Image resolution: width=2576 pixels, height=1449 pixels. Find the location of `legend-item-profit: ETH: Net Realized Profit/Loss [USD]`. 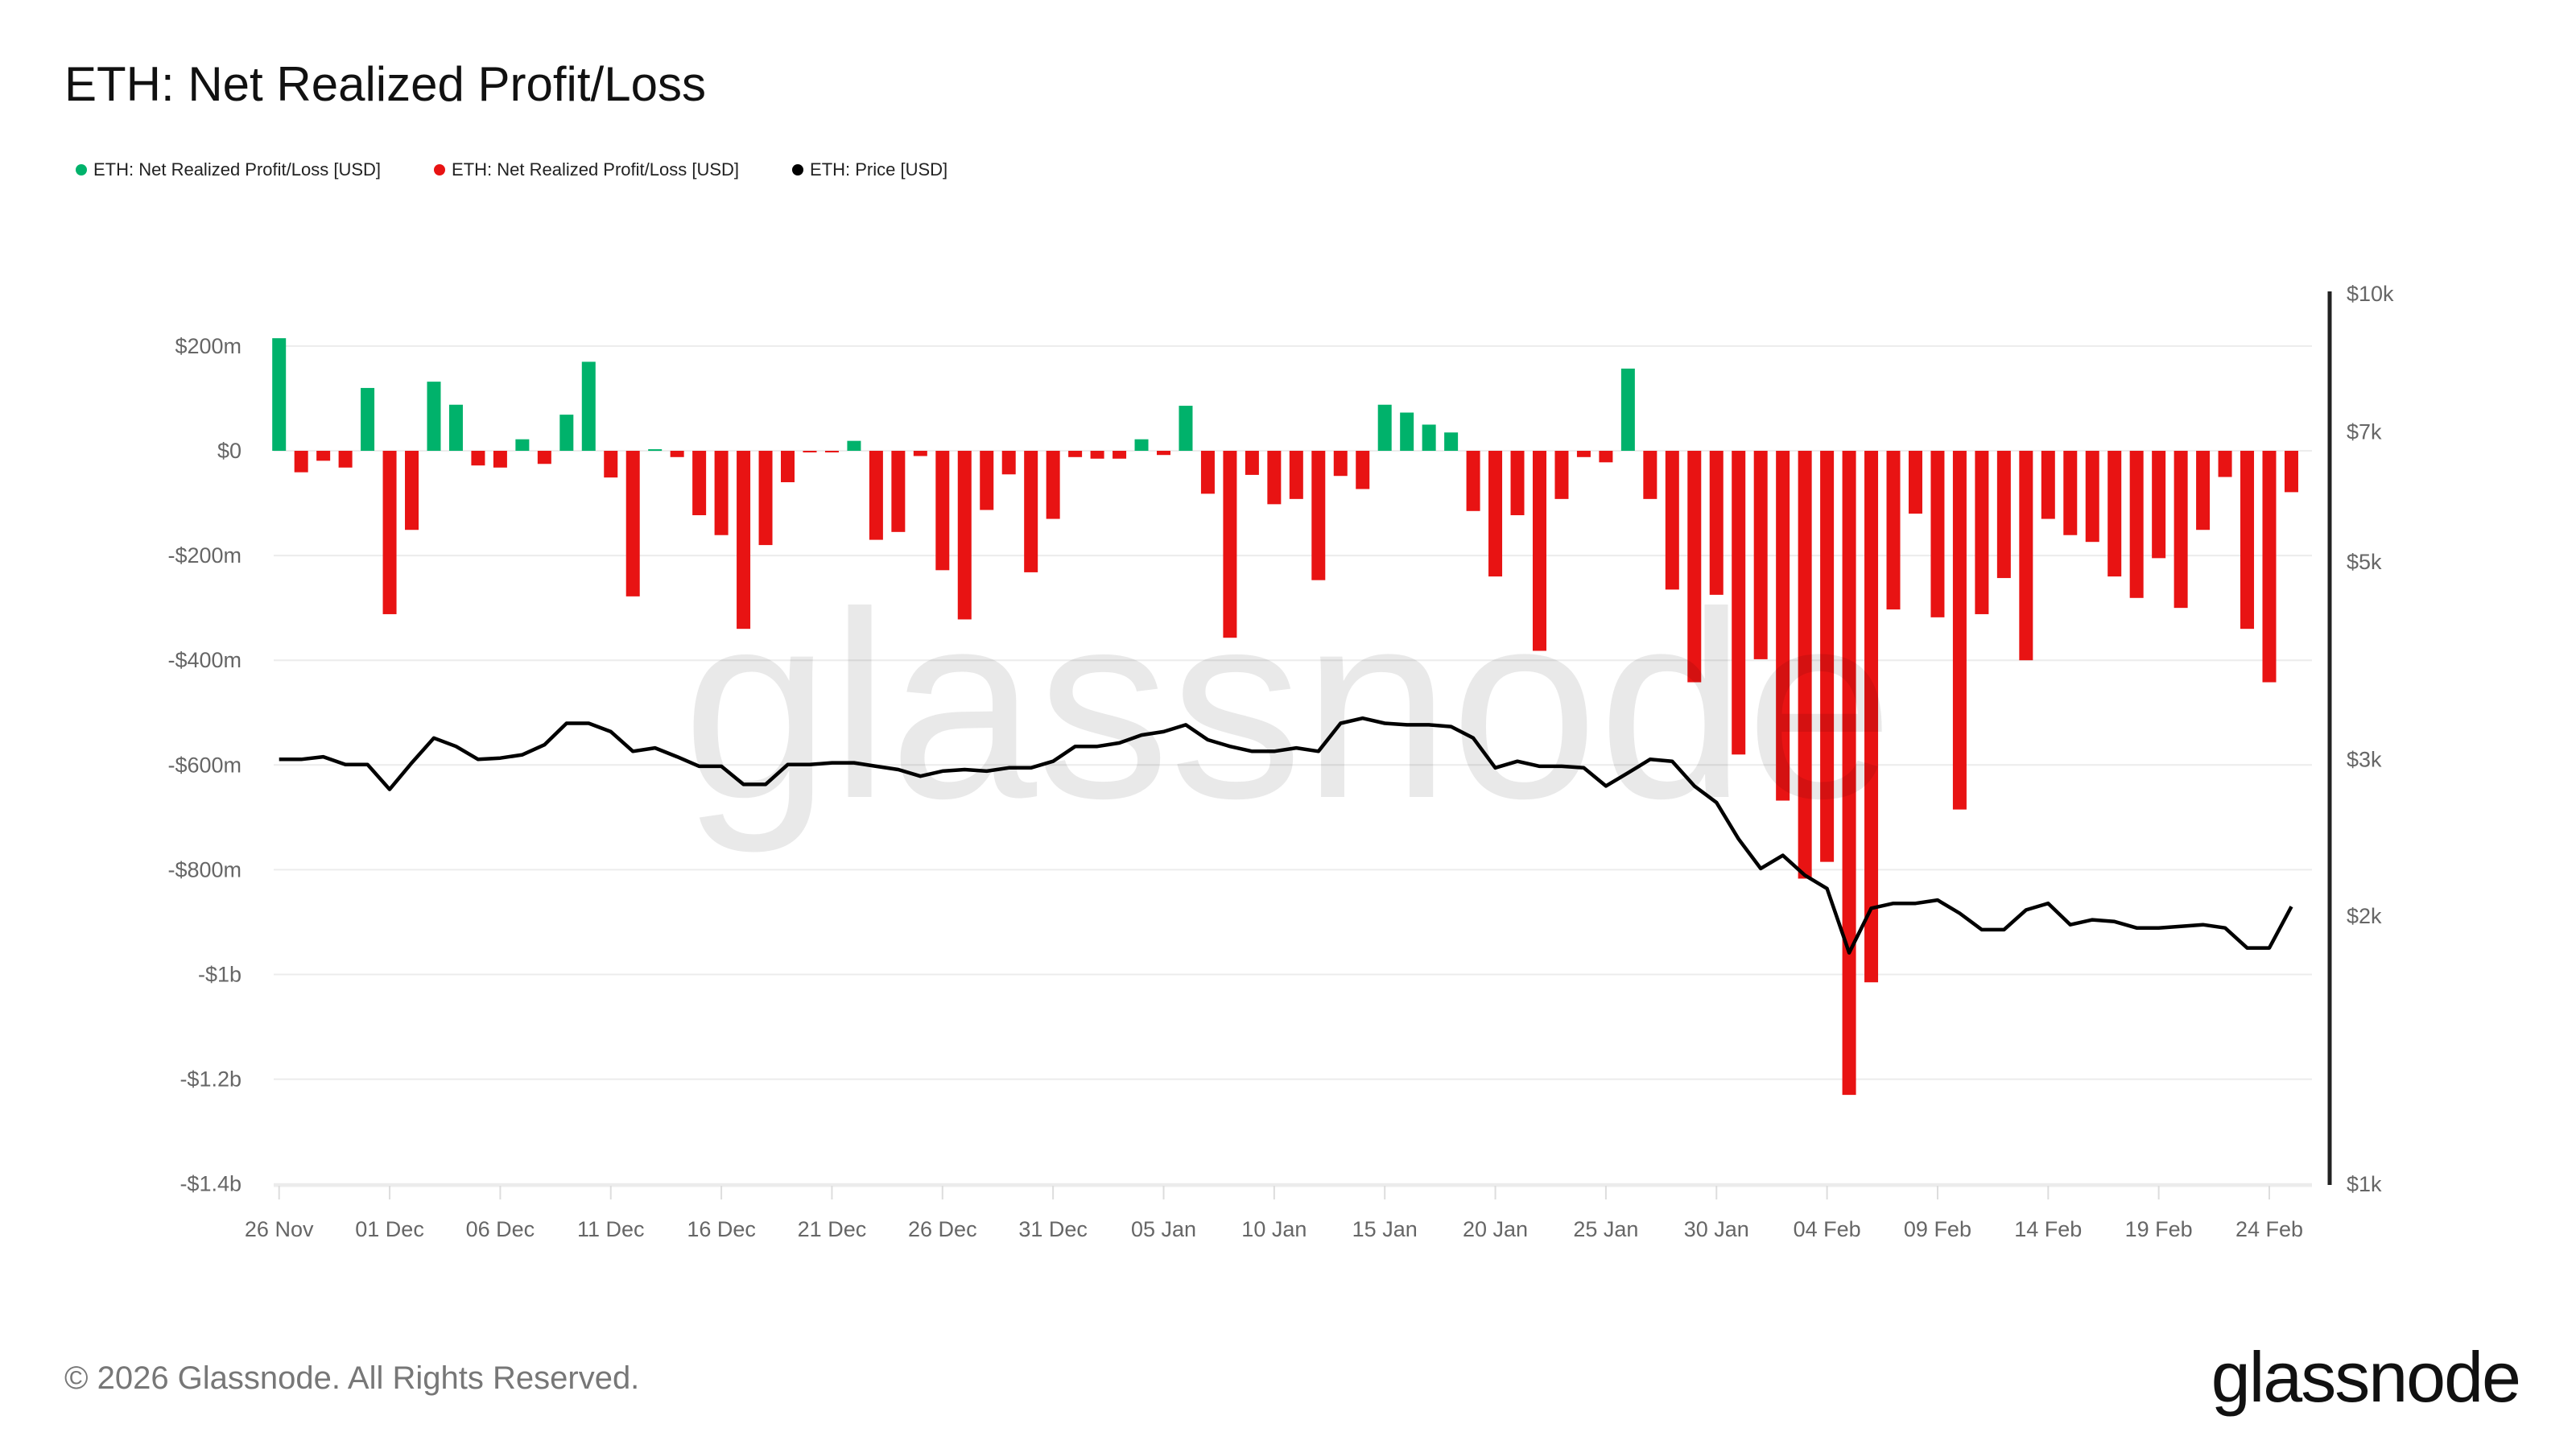

legend-item-profit: ETH: Net Realized Profit/Loss [USD] is located at coordinates (228, 169).